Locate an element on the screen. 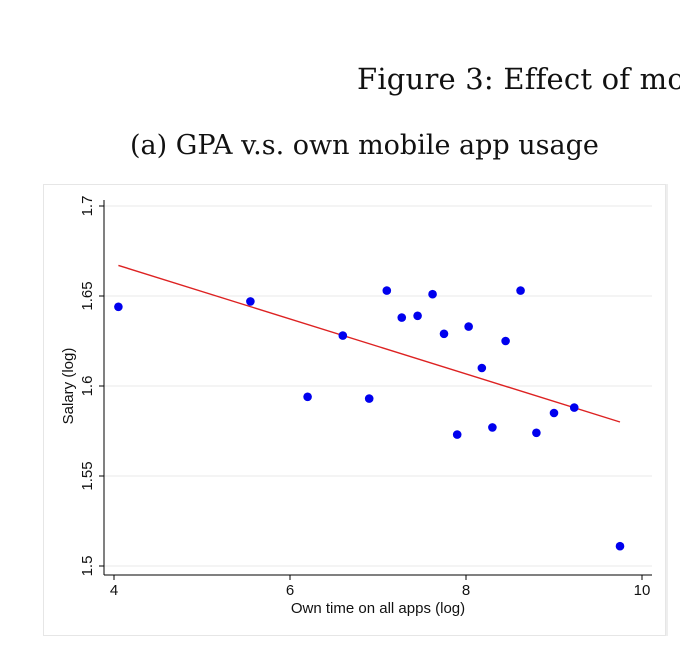  x-tick-label: 8 is located at coordinates (466, 590).